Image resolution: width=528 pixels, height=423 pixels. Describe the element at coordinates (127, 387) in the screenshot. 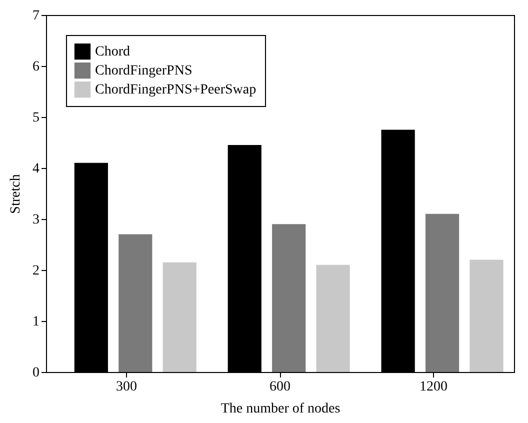

I see `x-tick-label: 300` at that location.